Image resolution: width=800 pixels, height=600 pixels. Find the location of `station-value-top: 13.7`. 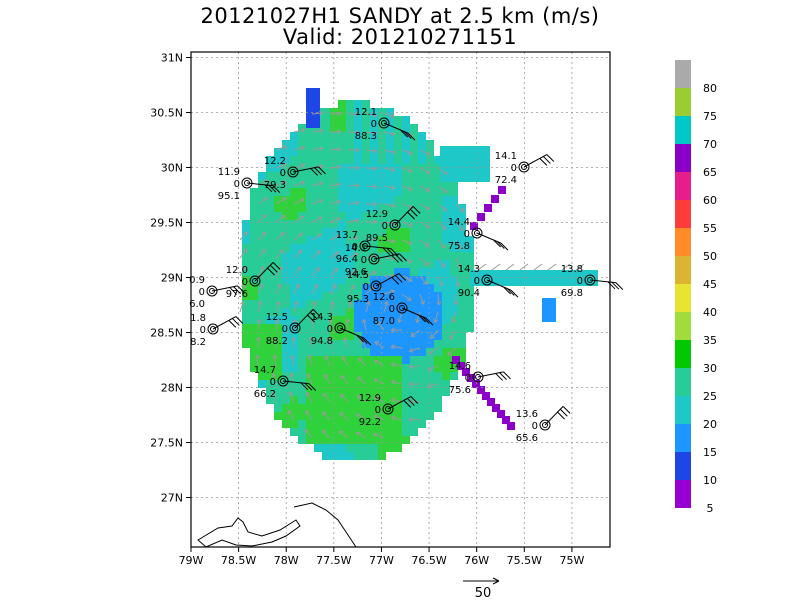

station-value-top: 13.7 is located at coordinates (347, 235).